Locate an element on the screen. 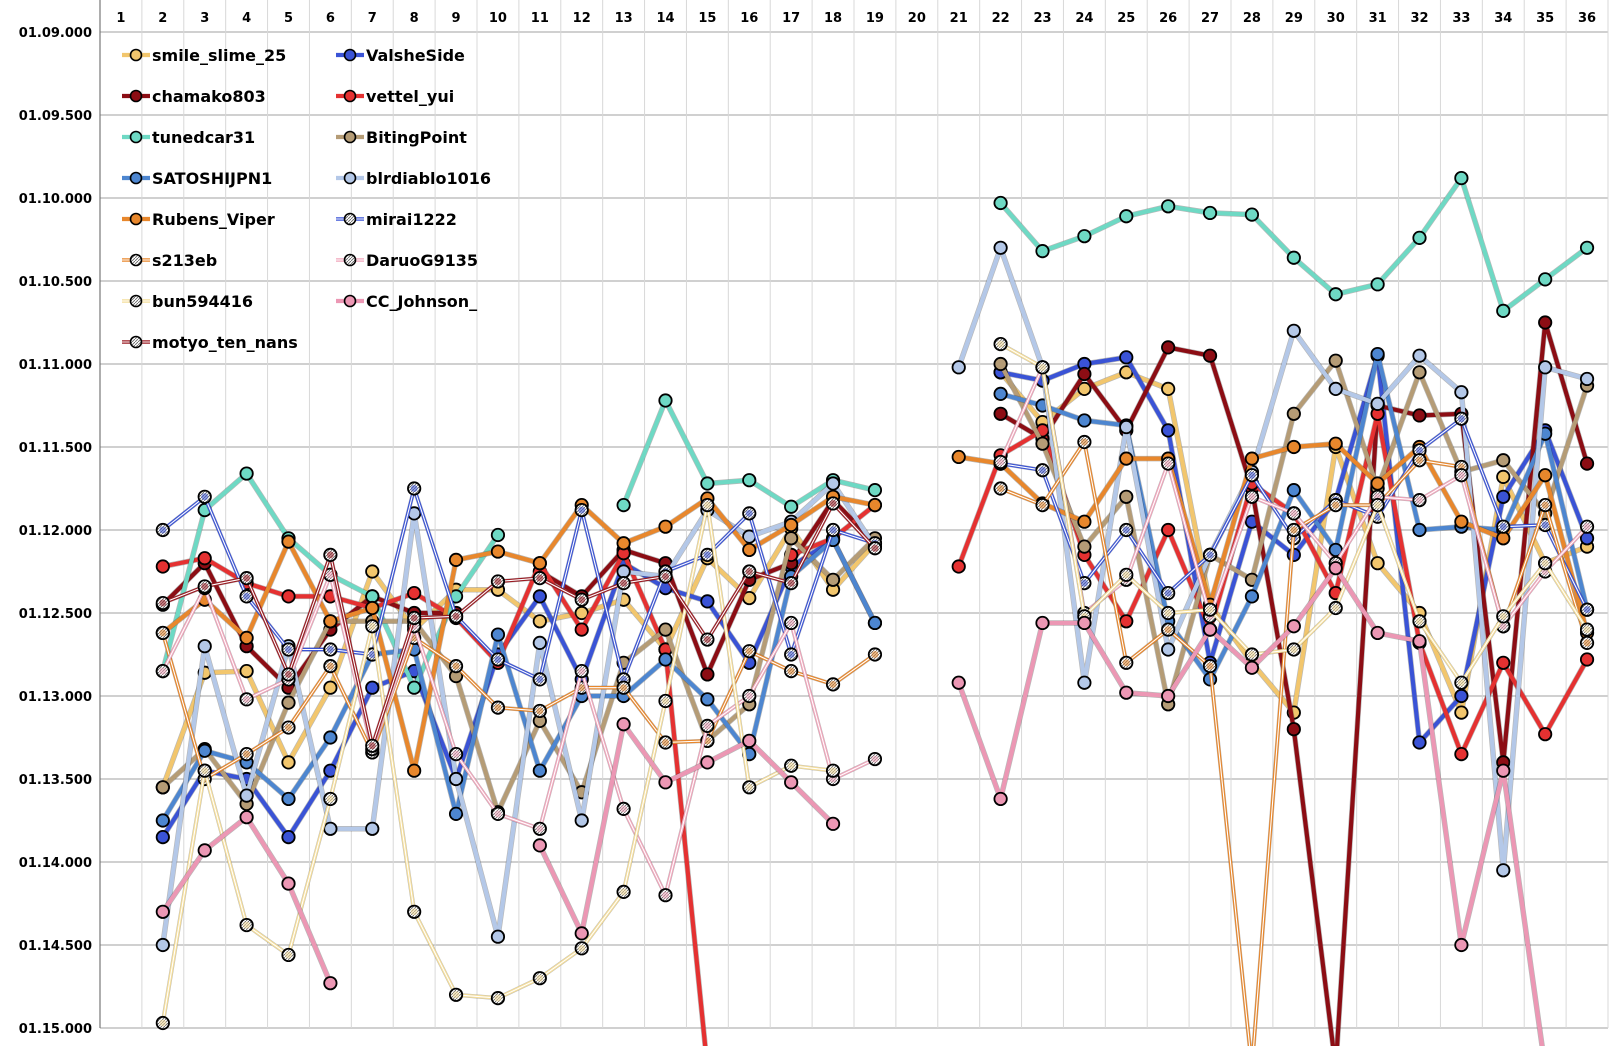  series-line is located at coordinates (519, 675).